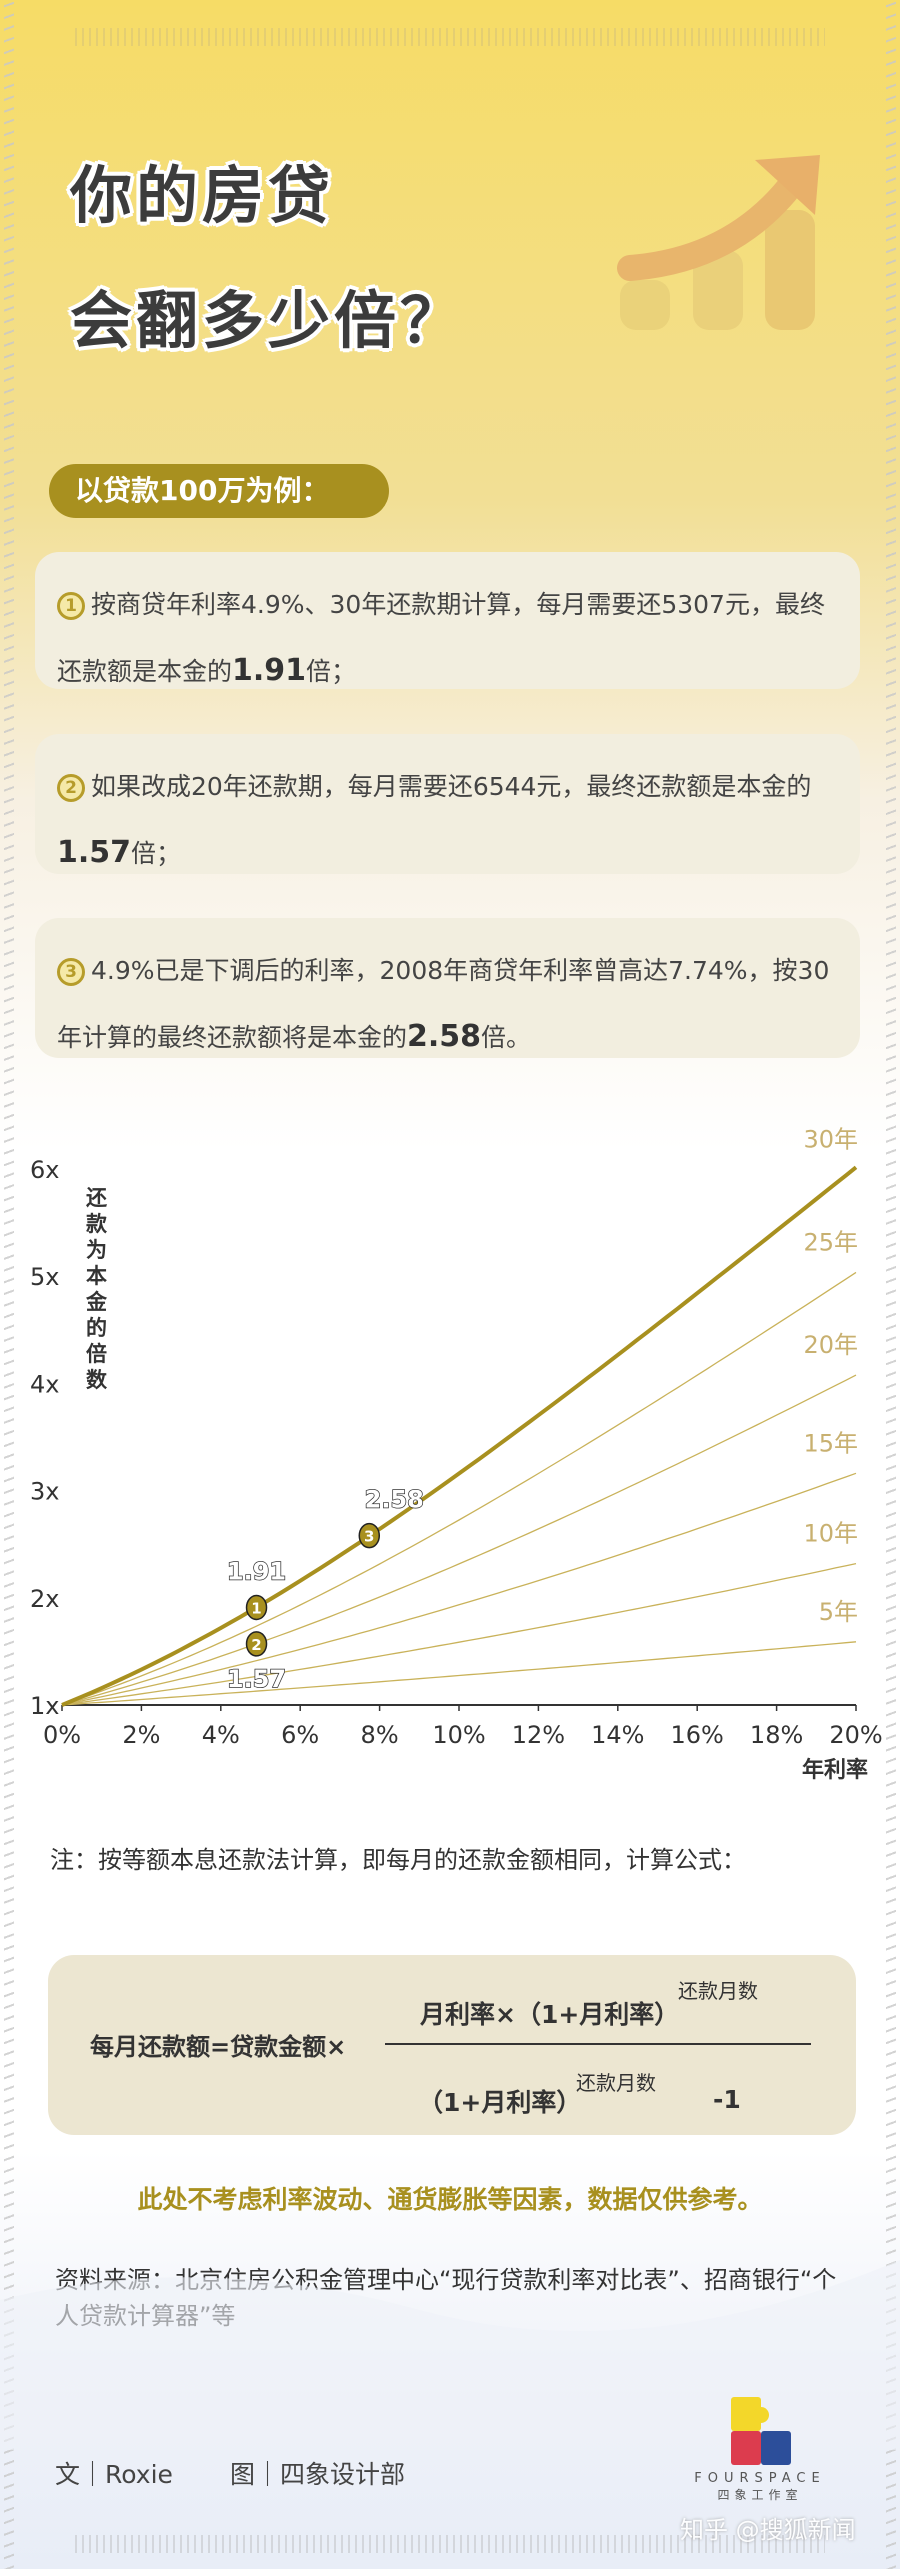  I want to click on card-highlight: 2.58, so click(444, 1036).